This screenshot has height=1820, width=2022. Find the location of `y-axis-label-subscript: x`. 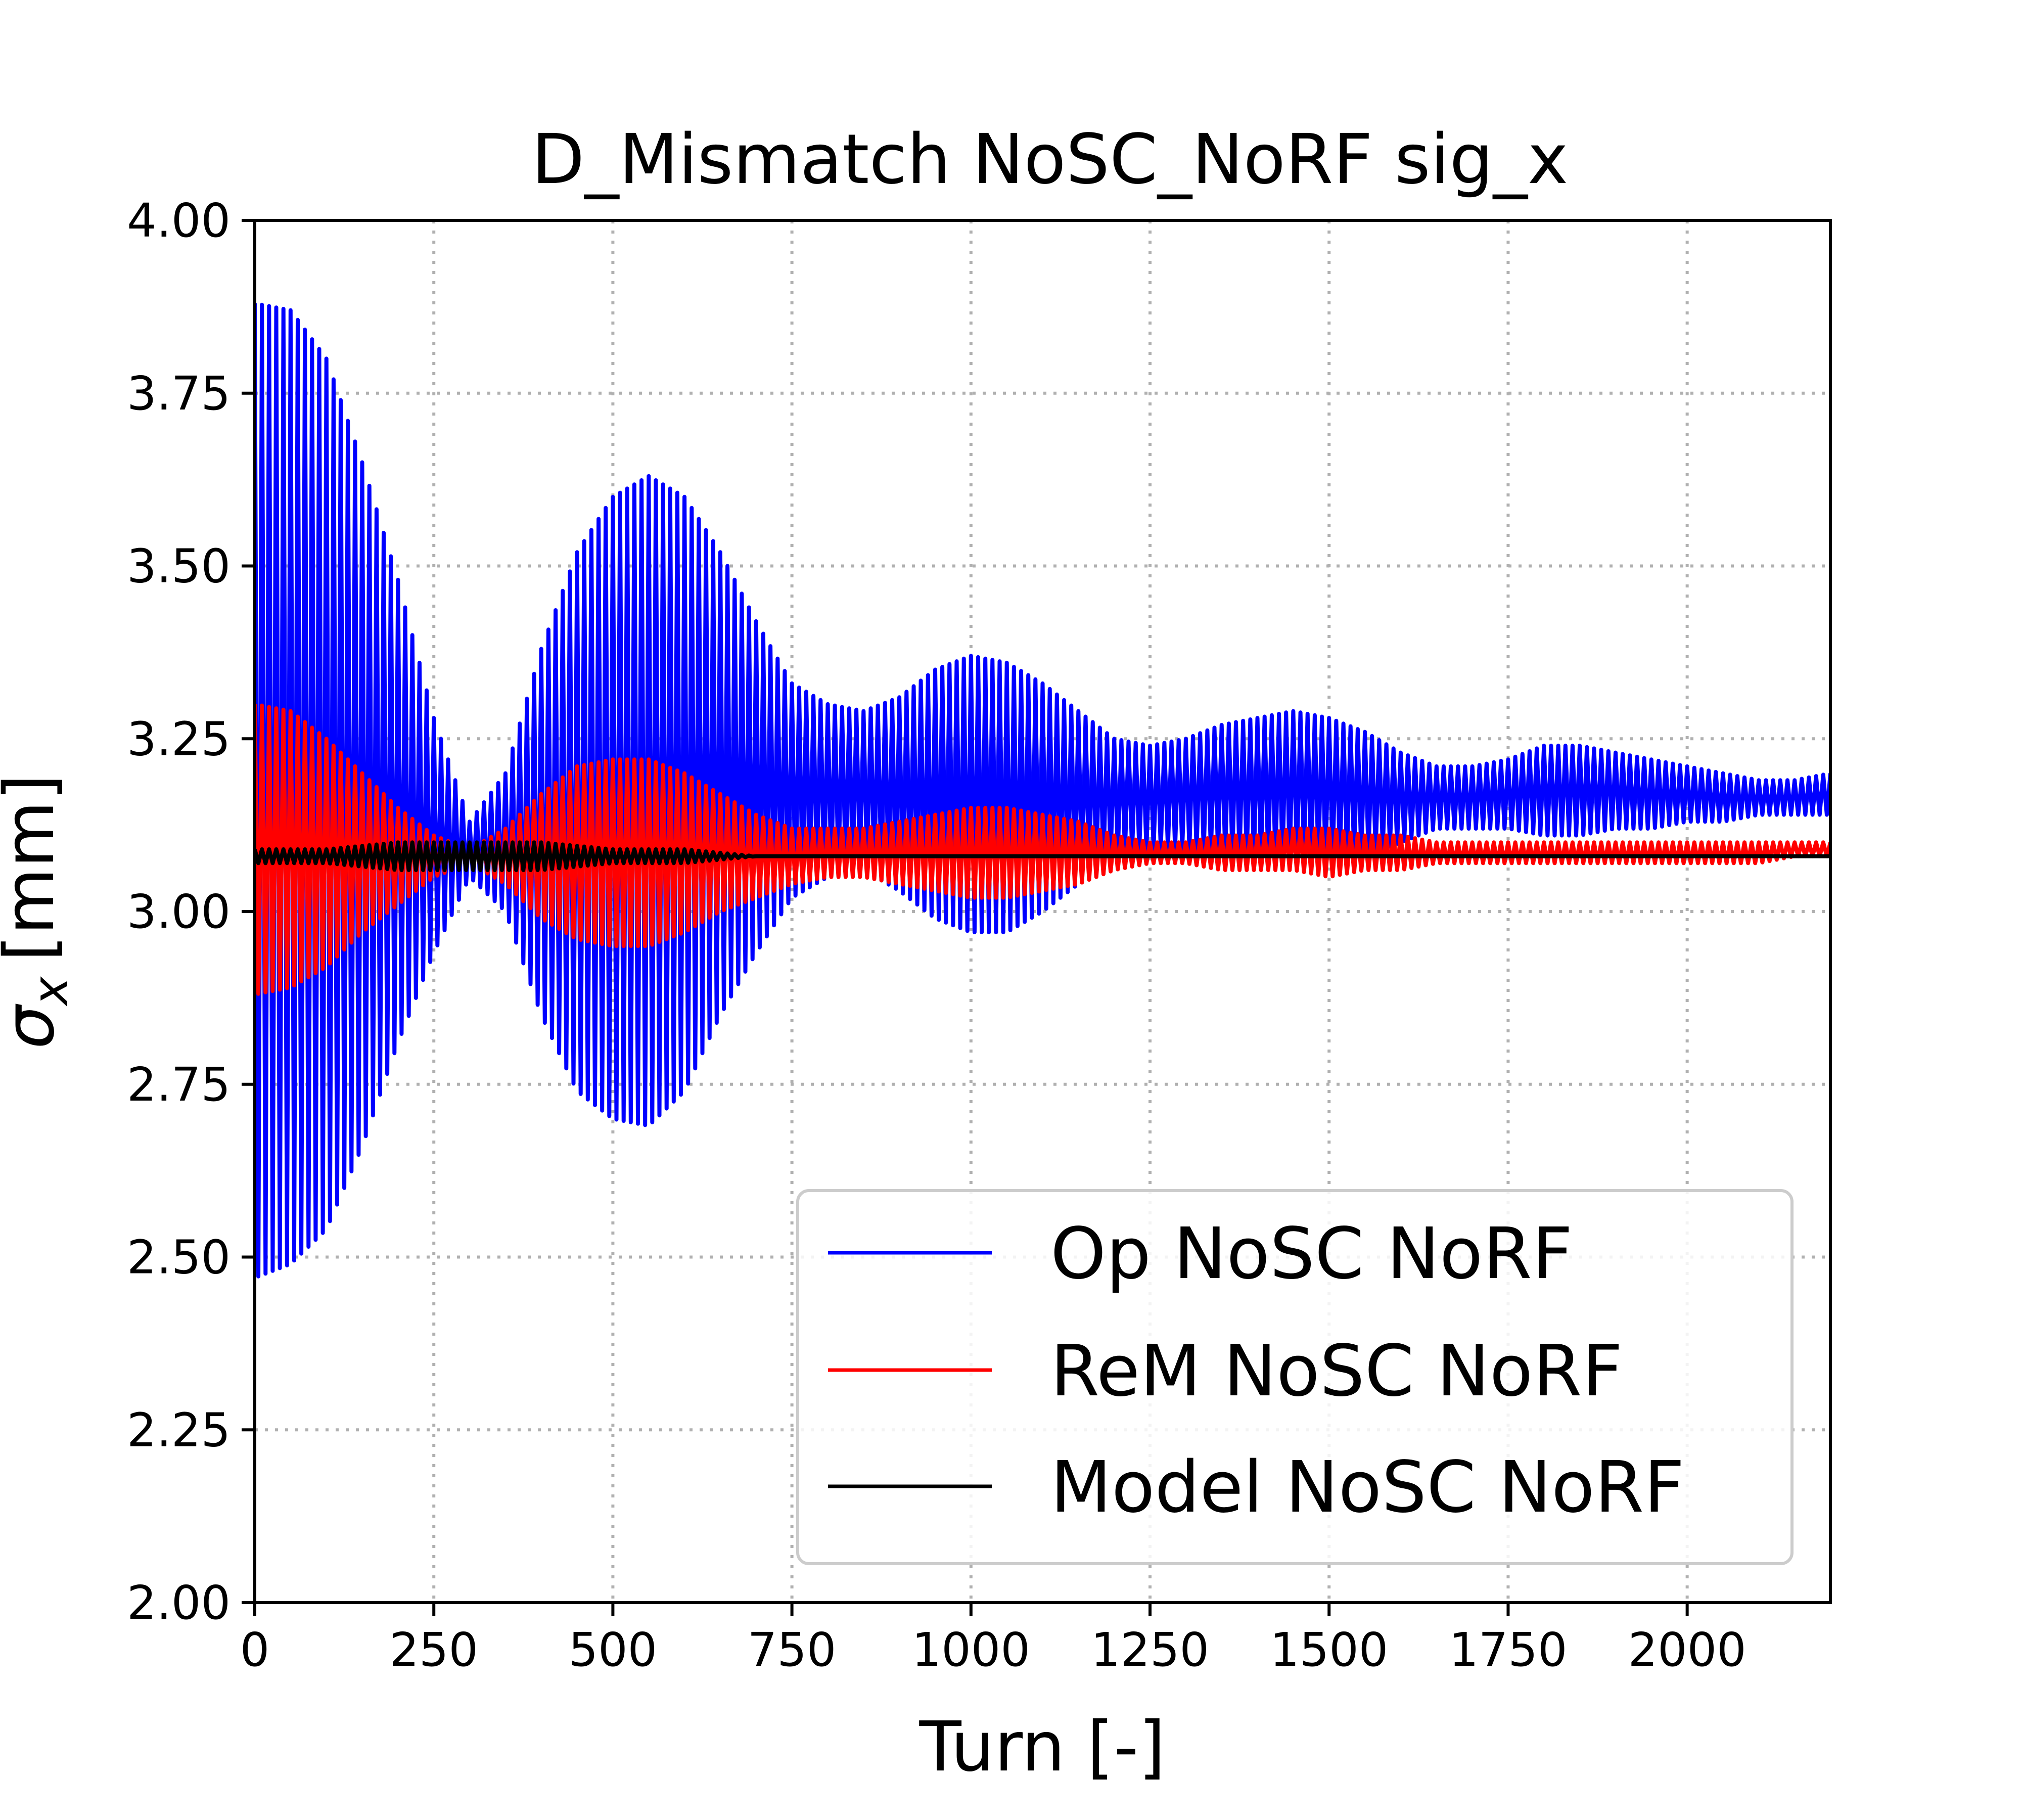

y-axis-label-subscript: x is located at coordinates (50, 991).